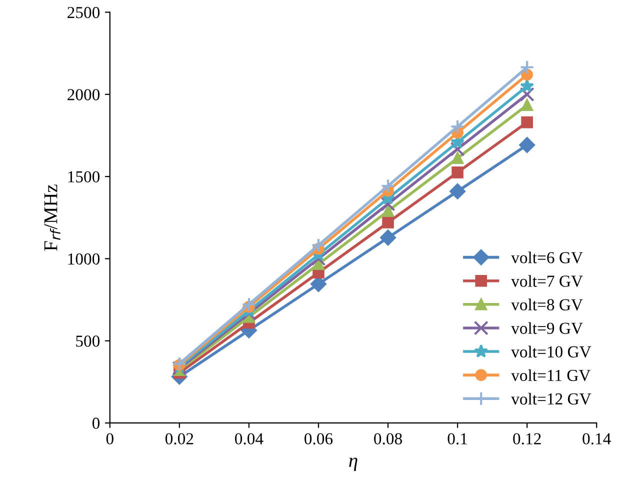 The height and width of the screenshot is (489, 628). What do you see at coordinates (353, 465) in the screenshot?
I see `x-axis-title: η` at bounding box center [353, 465].